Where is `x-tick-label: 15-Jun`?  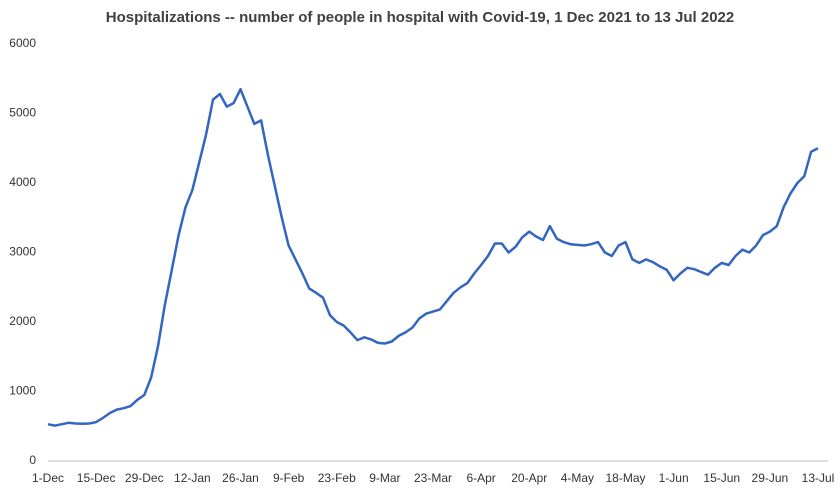 x-tick-label: 15-Jun is located at coordinates (721, 478).